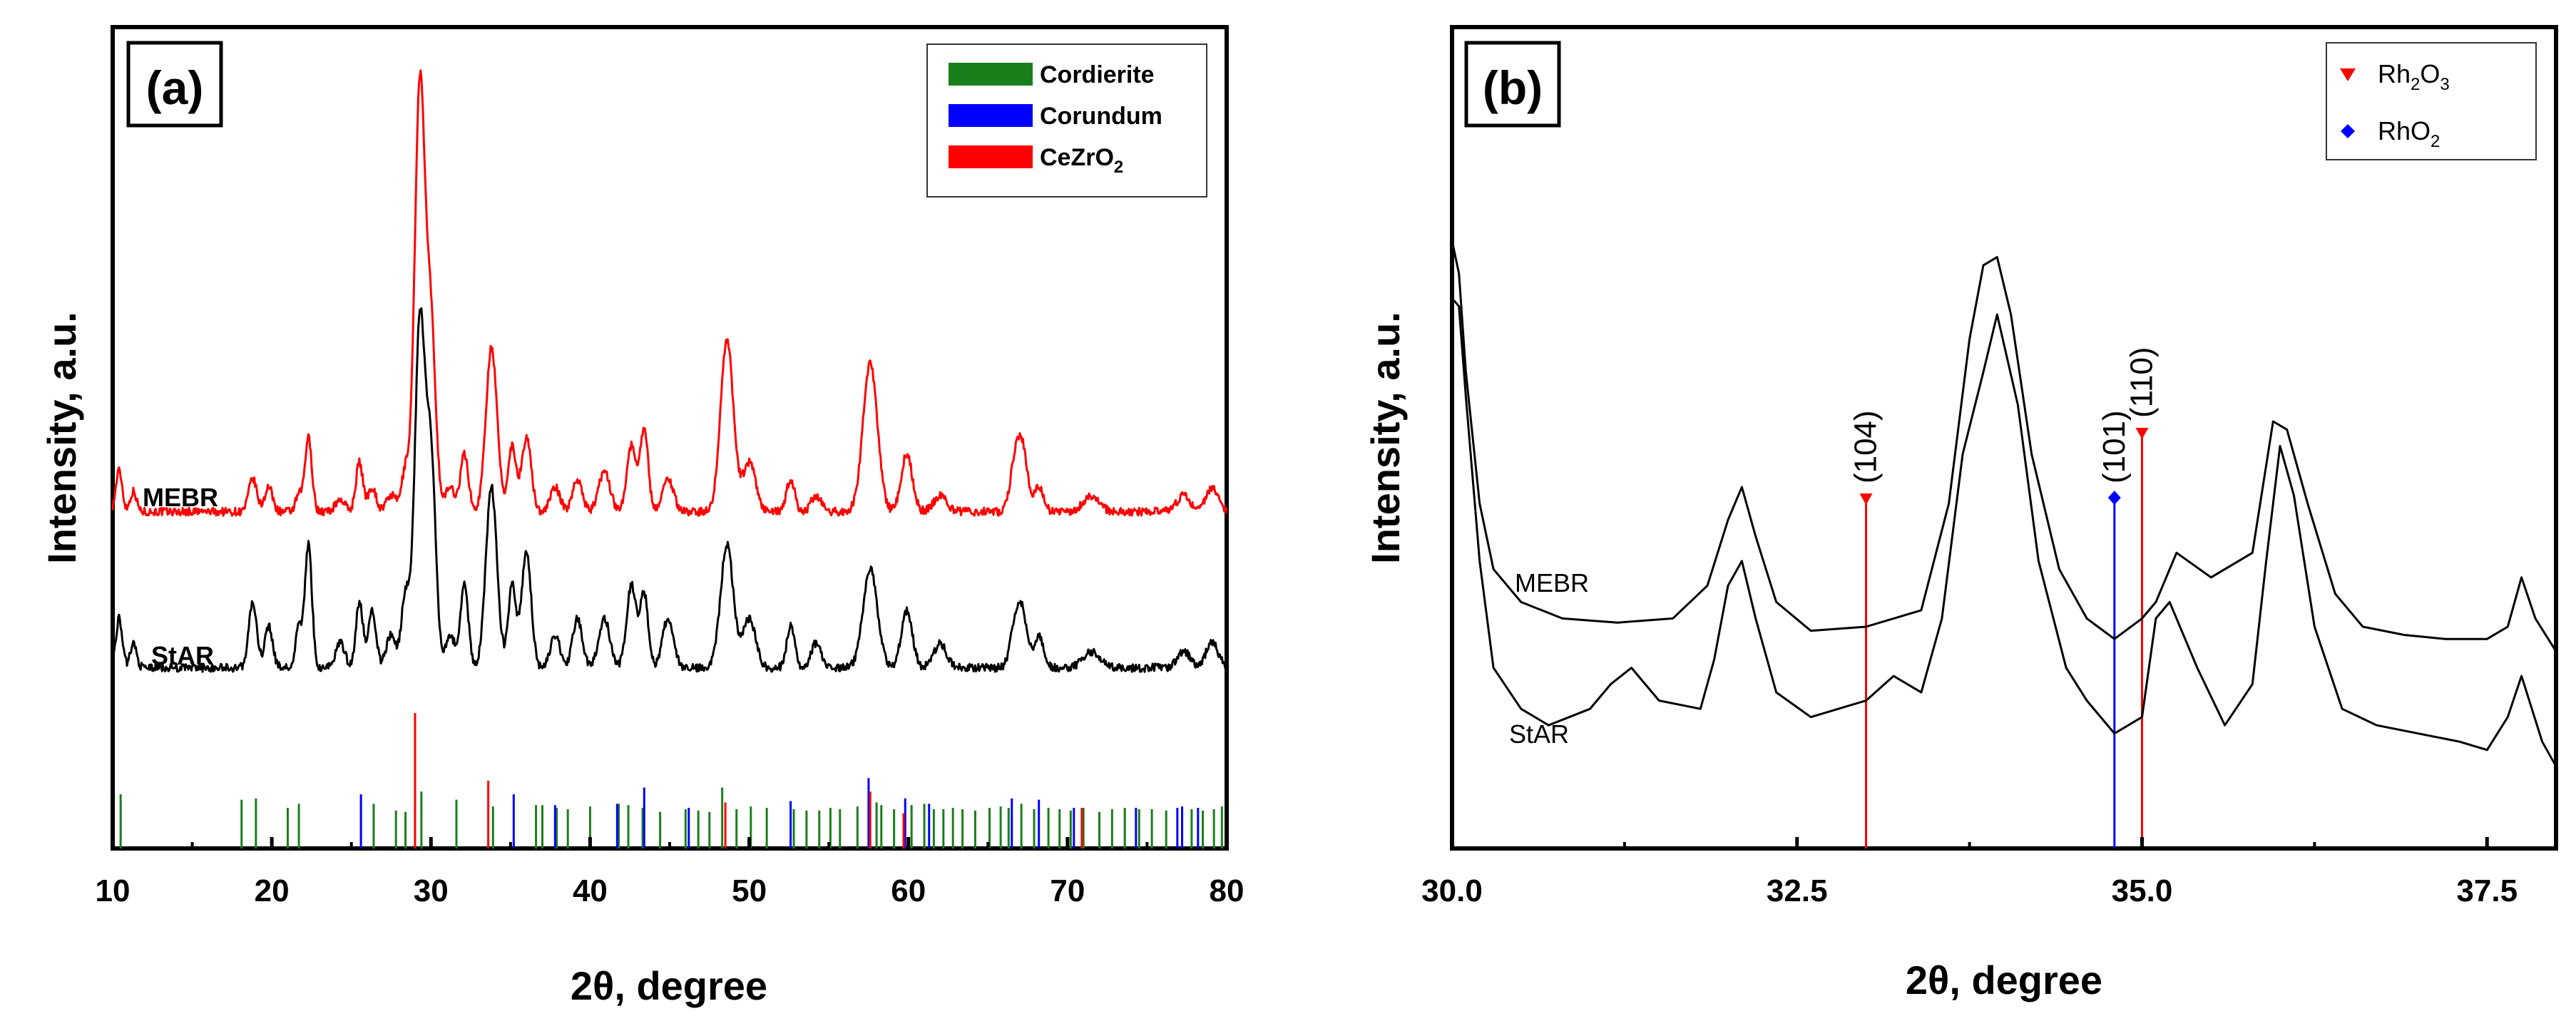 This screenshot has height=1026, width=2576. What do you see at coordinates (182, 655) in the screenshot?
I see `series-label-star-a: StAR` at bounding box center [182, 655].